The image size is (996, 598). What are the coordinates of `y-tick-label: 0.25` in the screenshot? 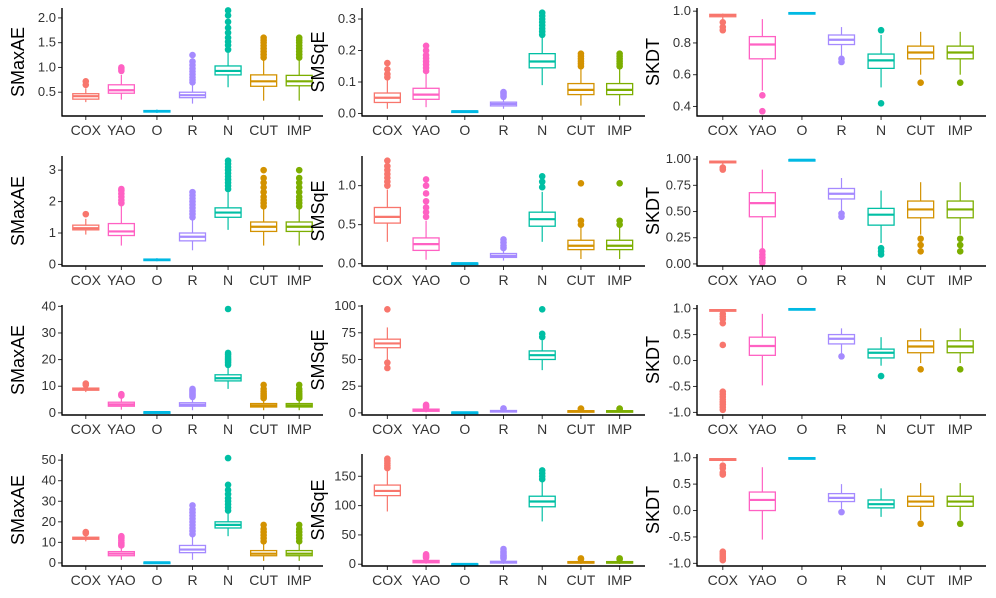 It's located at (678, 237).